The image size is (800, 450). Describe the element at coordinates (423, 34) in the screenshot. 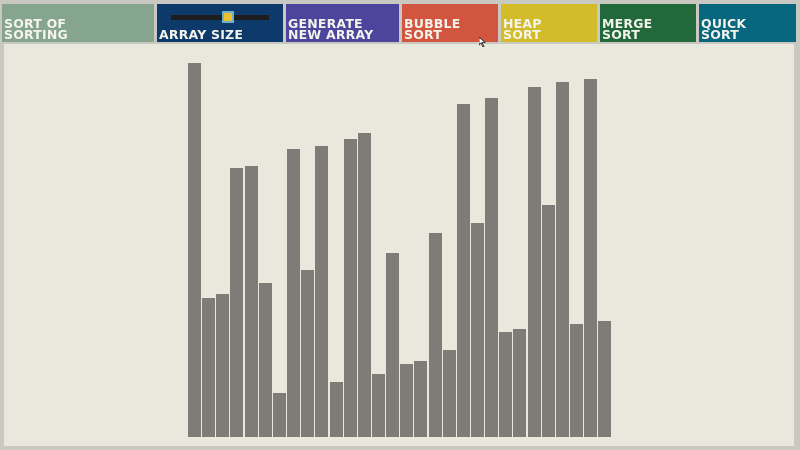

I see `bubble-label-line2: SORT` at that location.